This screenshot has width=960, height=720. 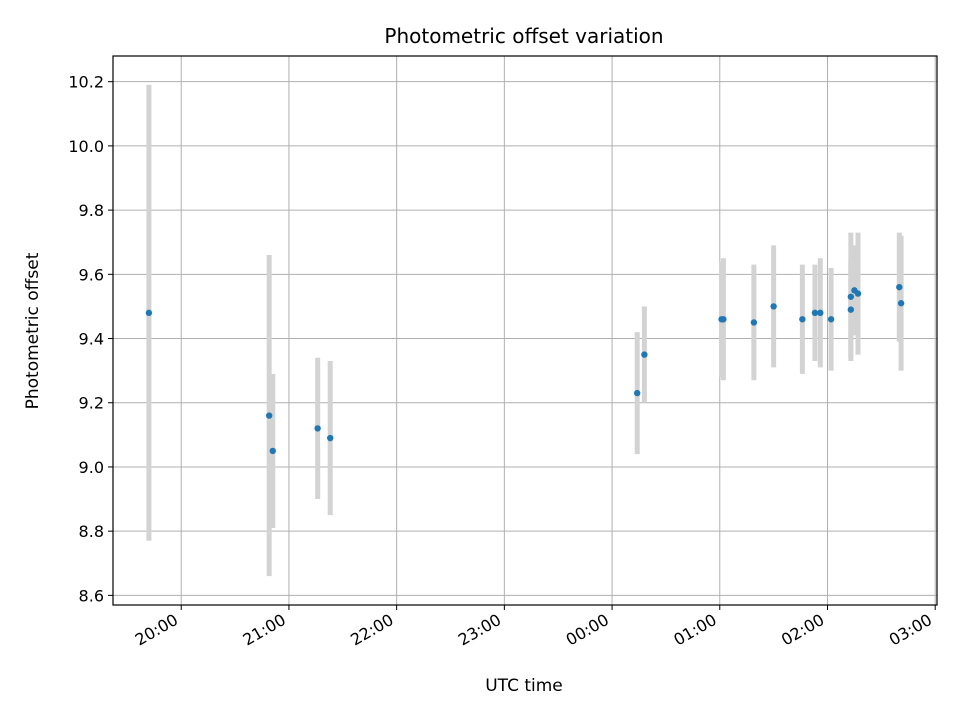 What do you see at coordinates (910, 630) in the screenshot?
I see `x-tick-label: 03:00` at bounding box center [910, 630].